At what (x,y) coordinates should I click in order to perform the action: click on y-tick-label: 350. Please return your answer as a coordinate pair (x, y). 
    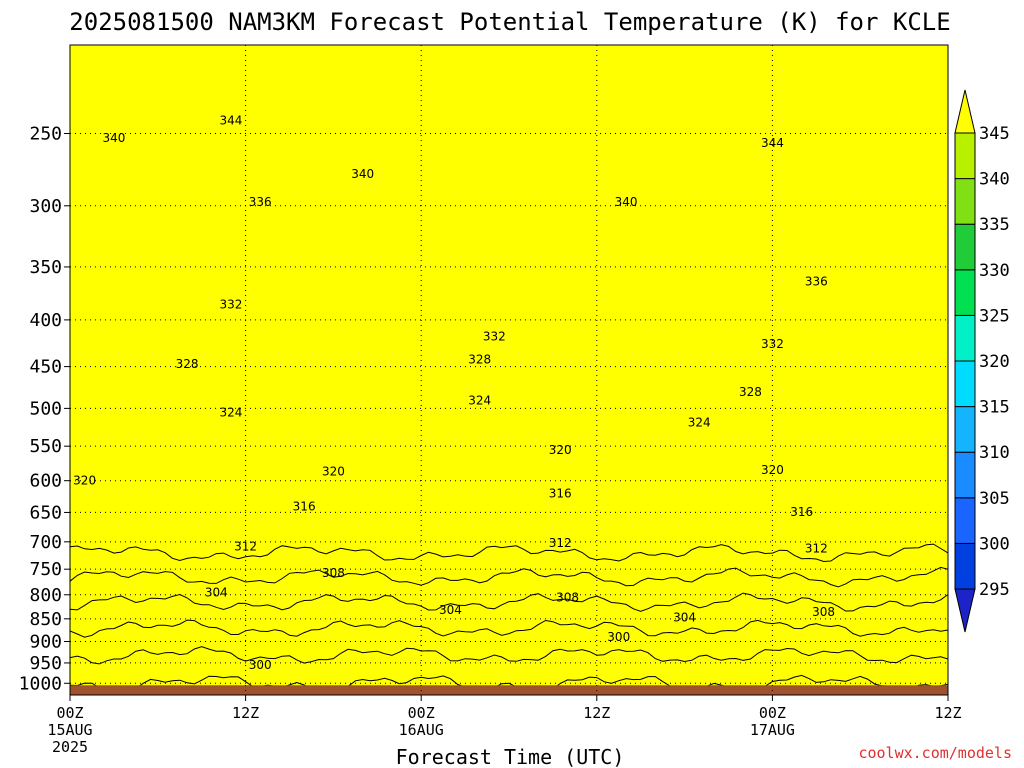
    Looking at the image, I should click on (45, 267).